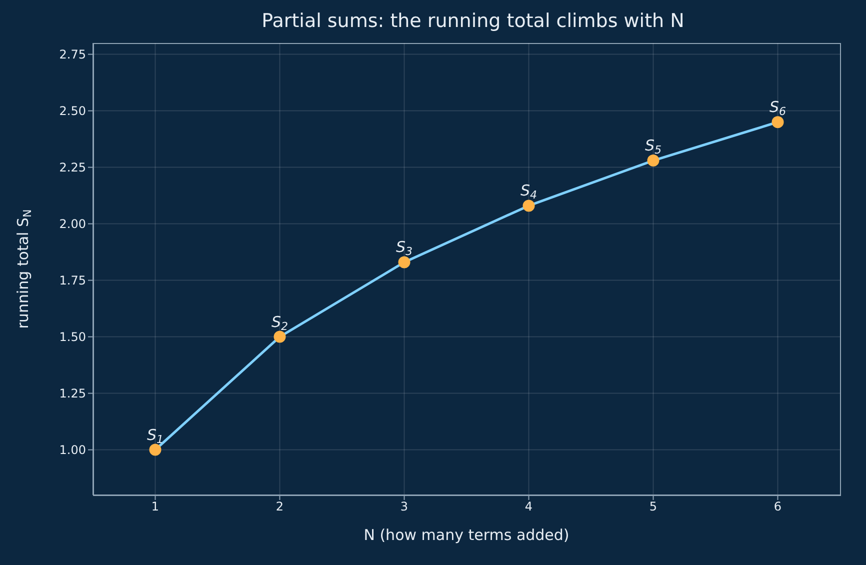  What do you see at coordinates (72, 55) in the screenshot?
I see `y-tick-label: 2.75` at bounding box center [72, 55].